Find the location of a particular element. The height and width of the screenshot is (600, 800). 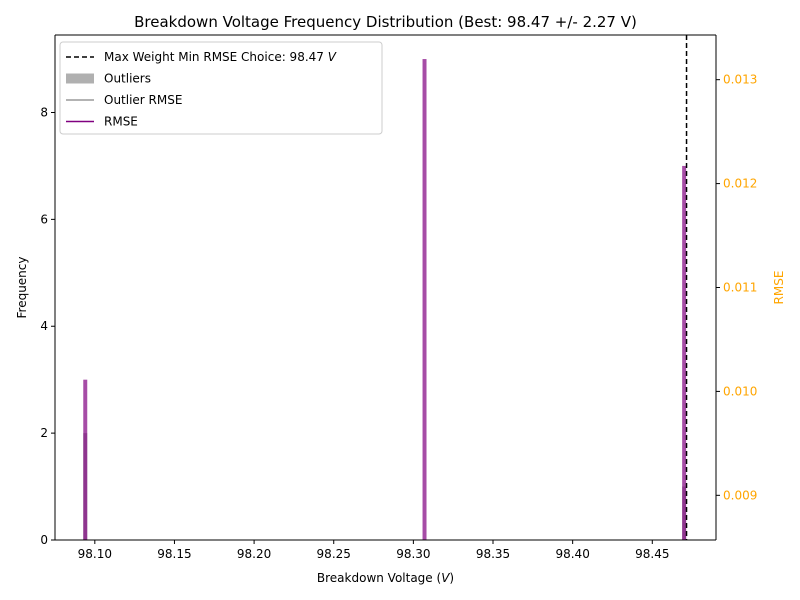

legend-label: Max Weight Min RMSE Choice: 98.47 V is located at coordinates (220, 57).